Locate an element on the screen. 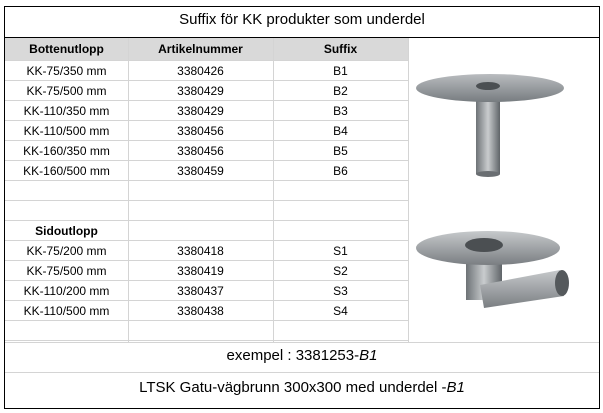 This screenshot has width=603, height=413. table-cell: S1 is located at coordinates (340, 251).